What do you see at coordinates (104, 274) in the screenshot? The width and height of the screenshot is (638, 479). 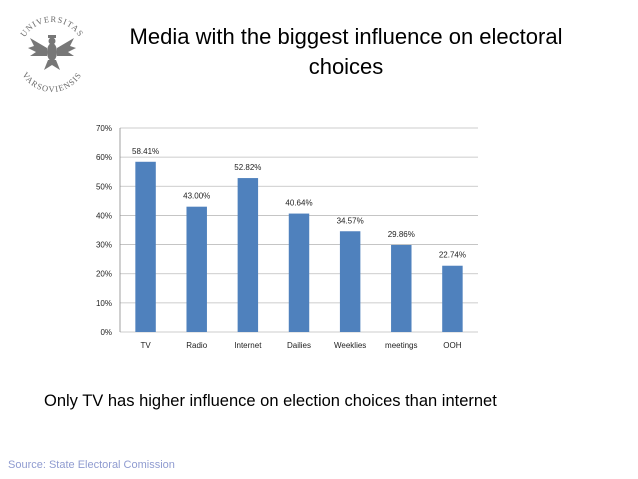 I see `y-tick-label: 20%` at bounding box center [104, 274].